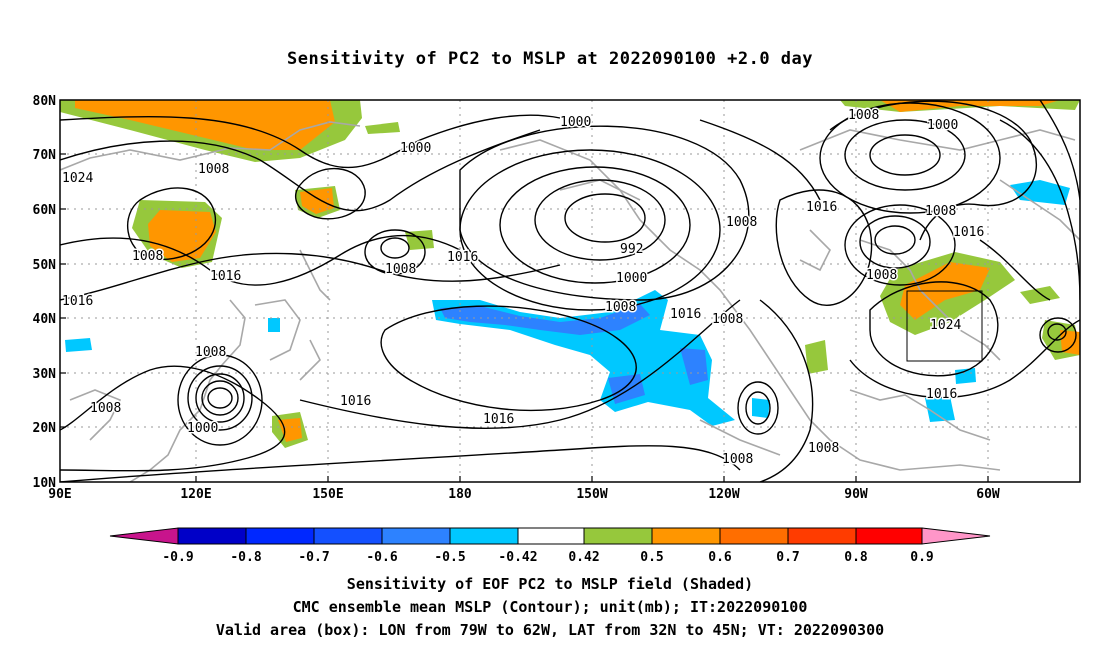  Describe the element at coordinates (45, 101) in the screenshot. I see `lat-label: 80N` at that location.